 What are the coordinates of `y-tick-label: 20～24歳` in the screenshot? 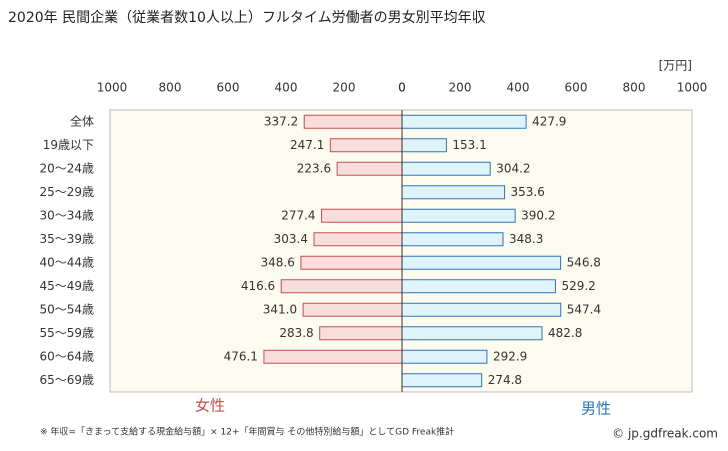 It's located at (66, 168).